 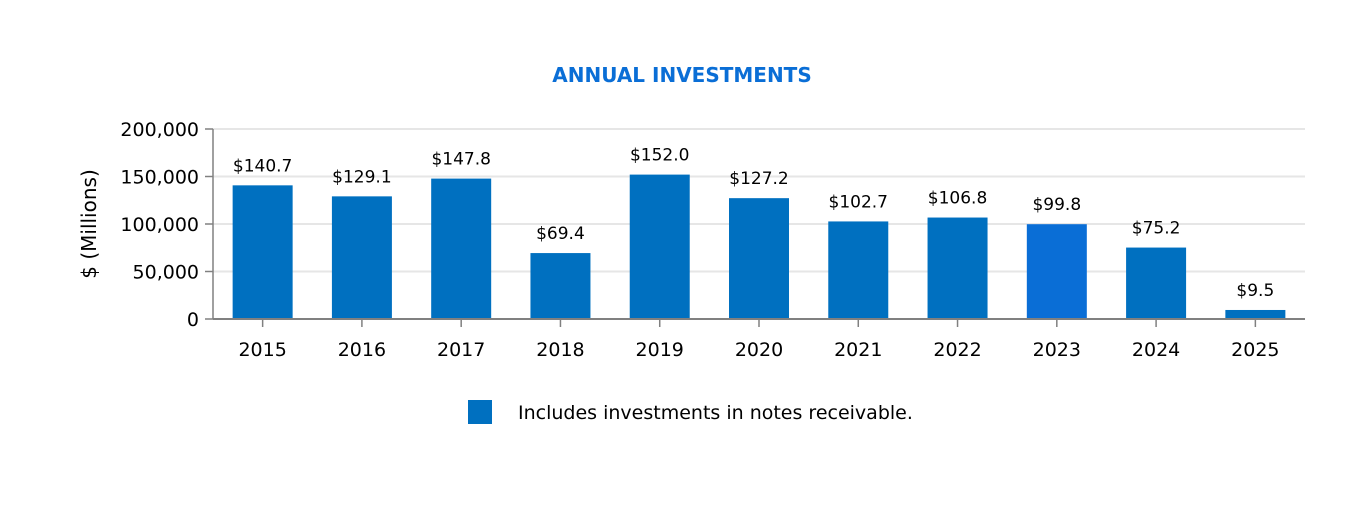 I want to click on bar-2024, so click(x=1156, y=283).